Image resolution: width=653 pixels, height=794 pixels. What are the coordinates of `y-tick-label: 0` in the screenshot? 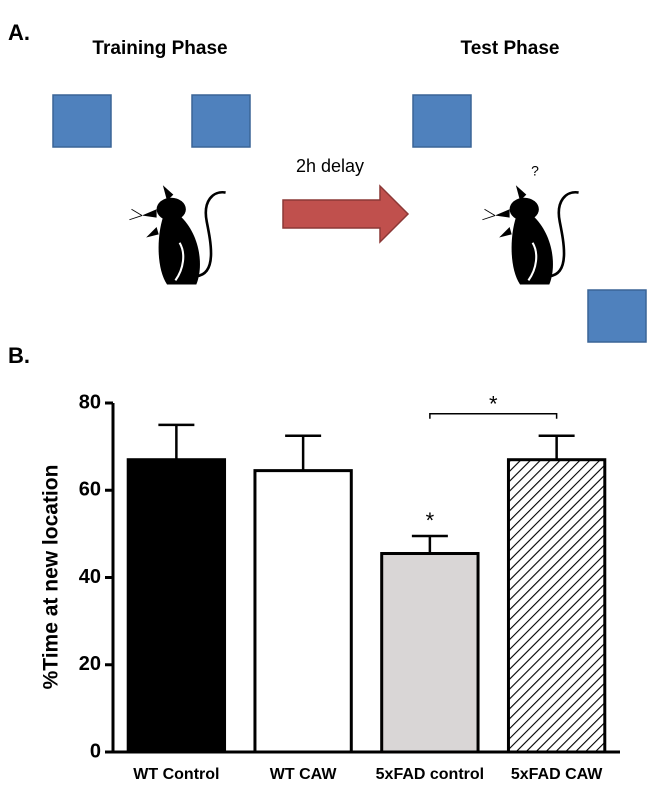 It's located at (95, 751).